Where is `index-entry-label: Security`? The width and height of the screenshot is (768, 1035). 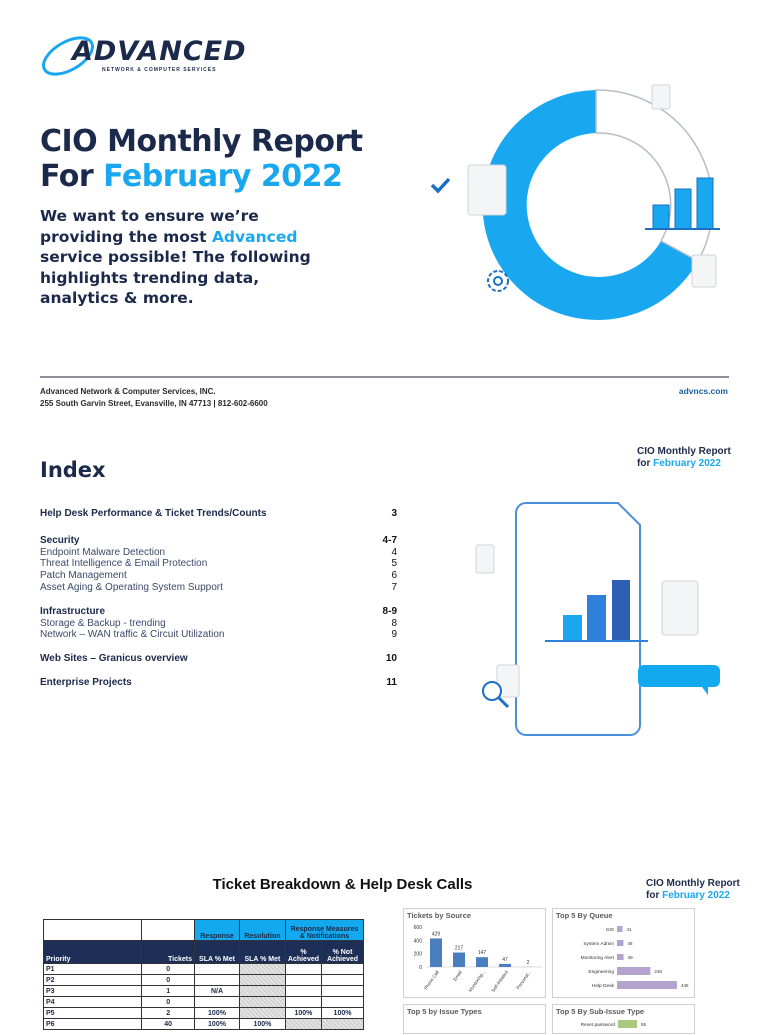
index-entry-label: Security is located at coordinates (59, 540).